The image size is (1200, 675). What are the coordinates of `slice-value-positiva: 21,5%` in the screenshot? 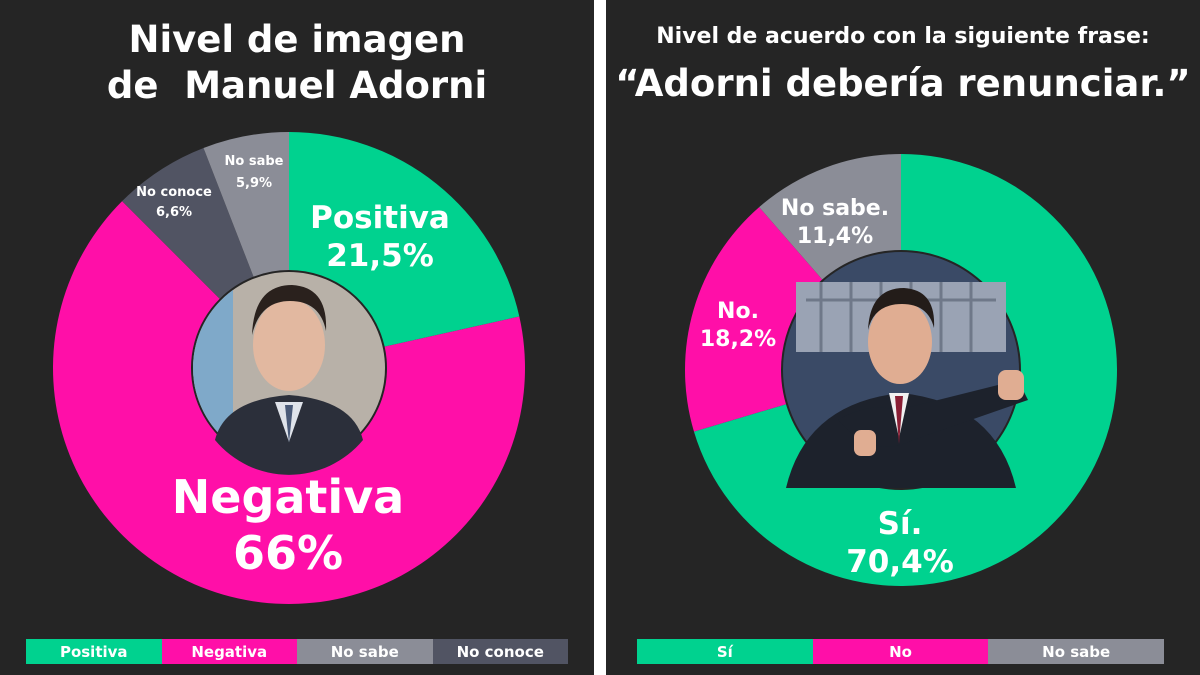 It's located at (380, 256).